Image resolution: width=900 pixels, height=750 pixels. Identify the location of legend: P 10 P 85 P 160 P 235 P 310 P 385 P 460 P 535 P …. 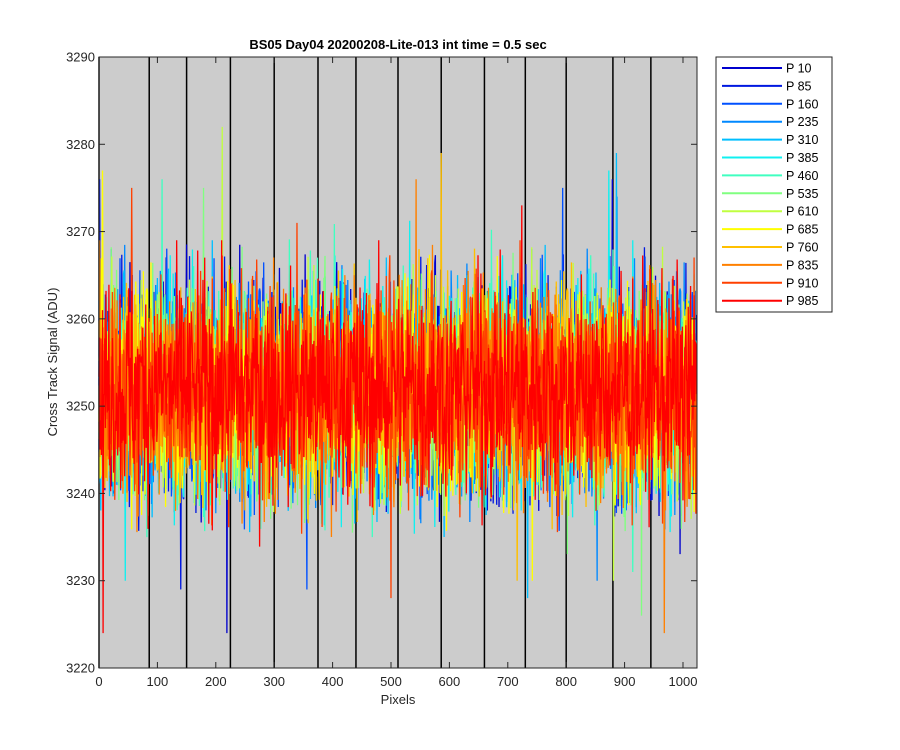
(774, 184).